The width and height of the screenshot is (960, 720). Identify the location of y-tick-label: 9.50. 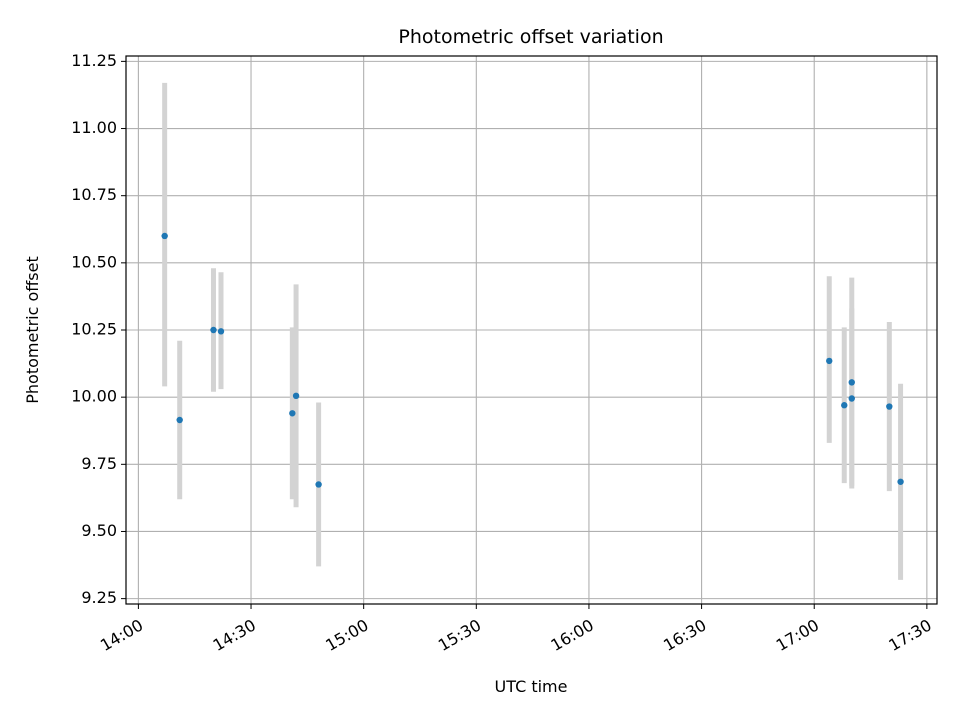
(99, 530).